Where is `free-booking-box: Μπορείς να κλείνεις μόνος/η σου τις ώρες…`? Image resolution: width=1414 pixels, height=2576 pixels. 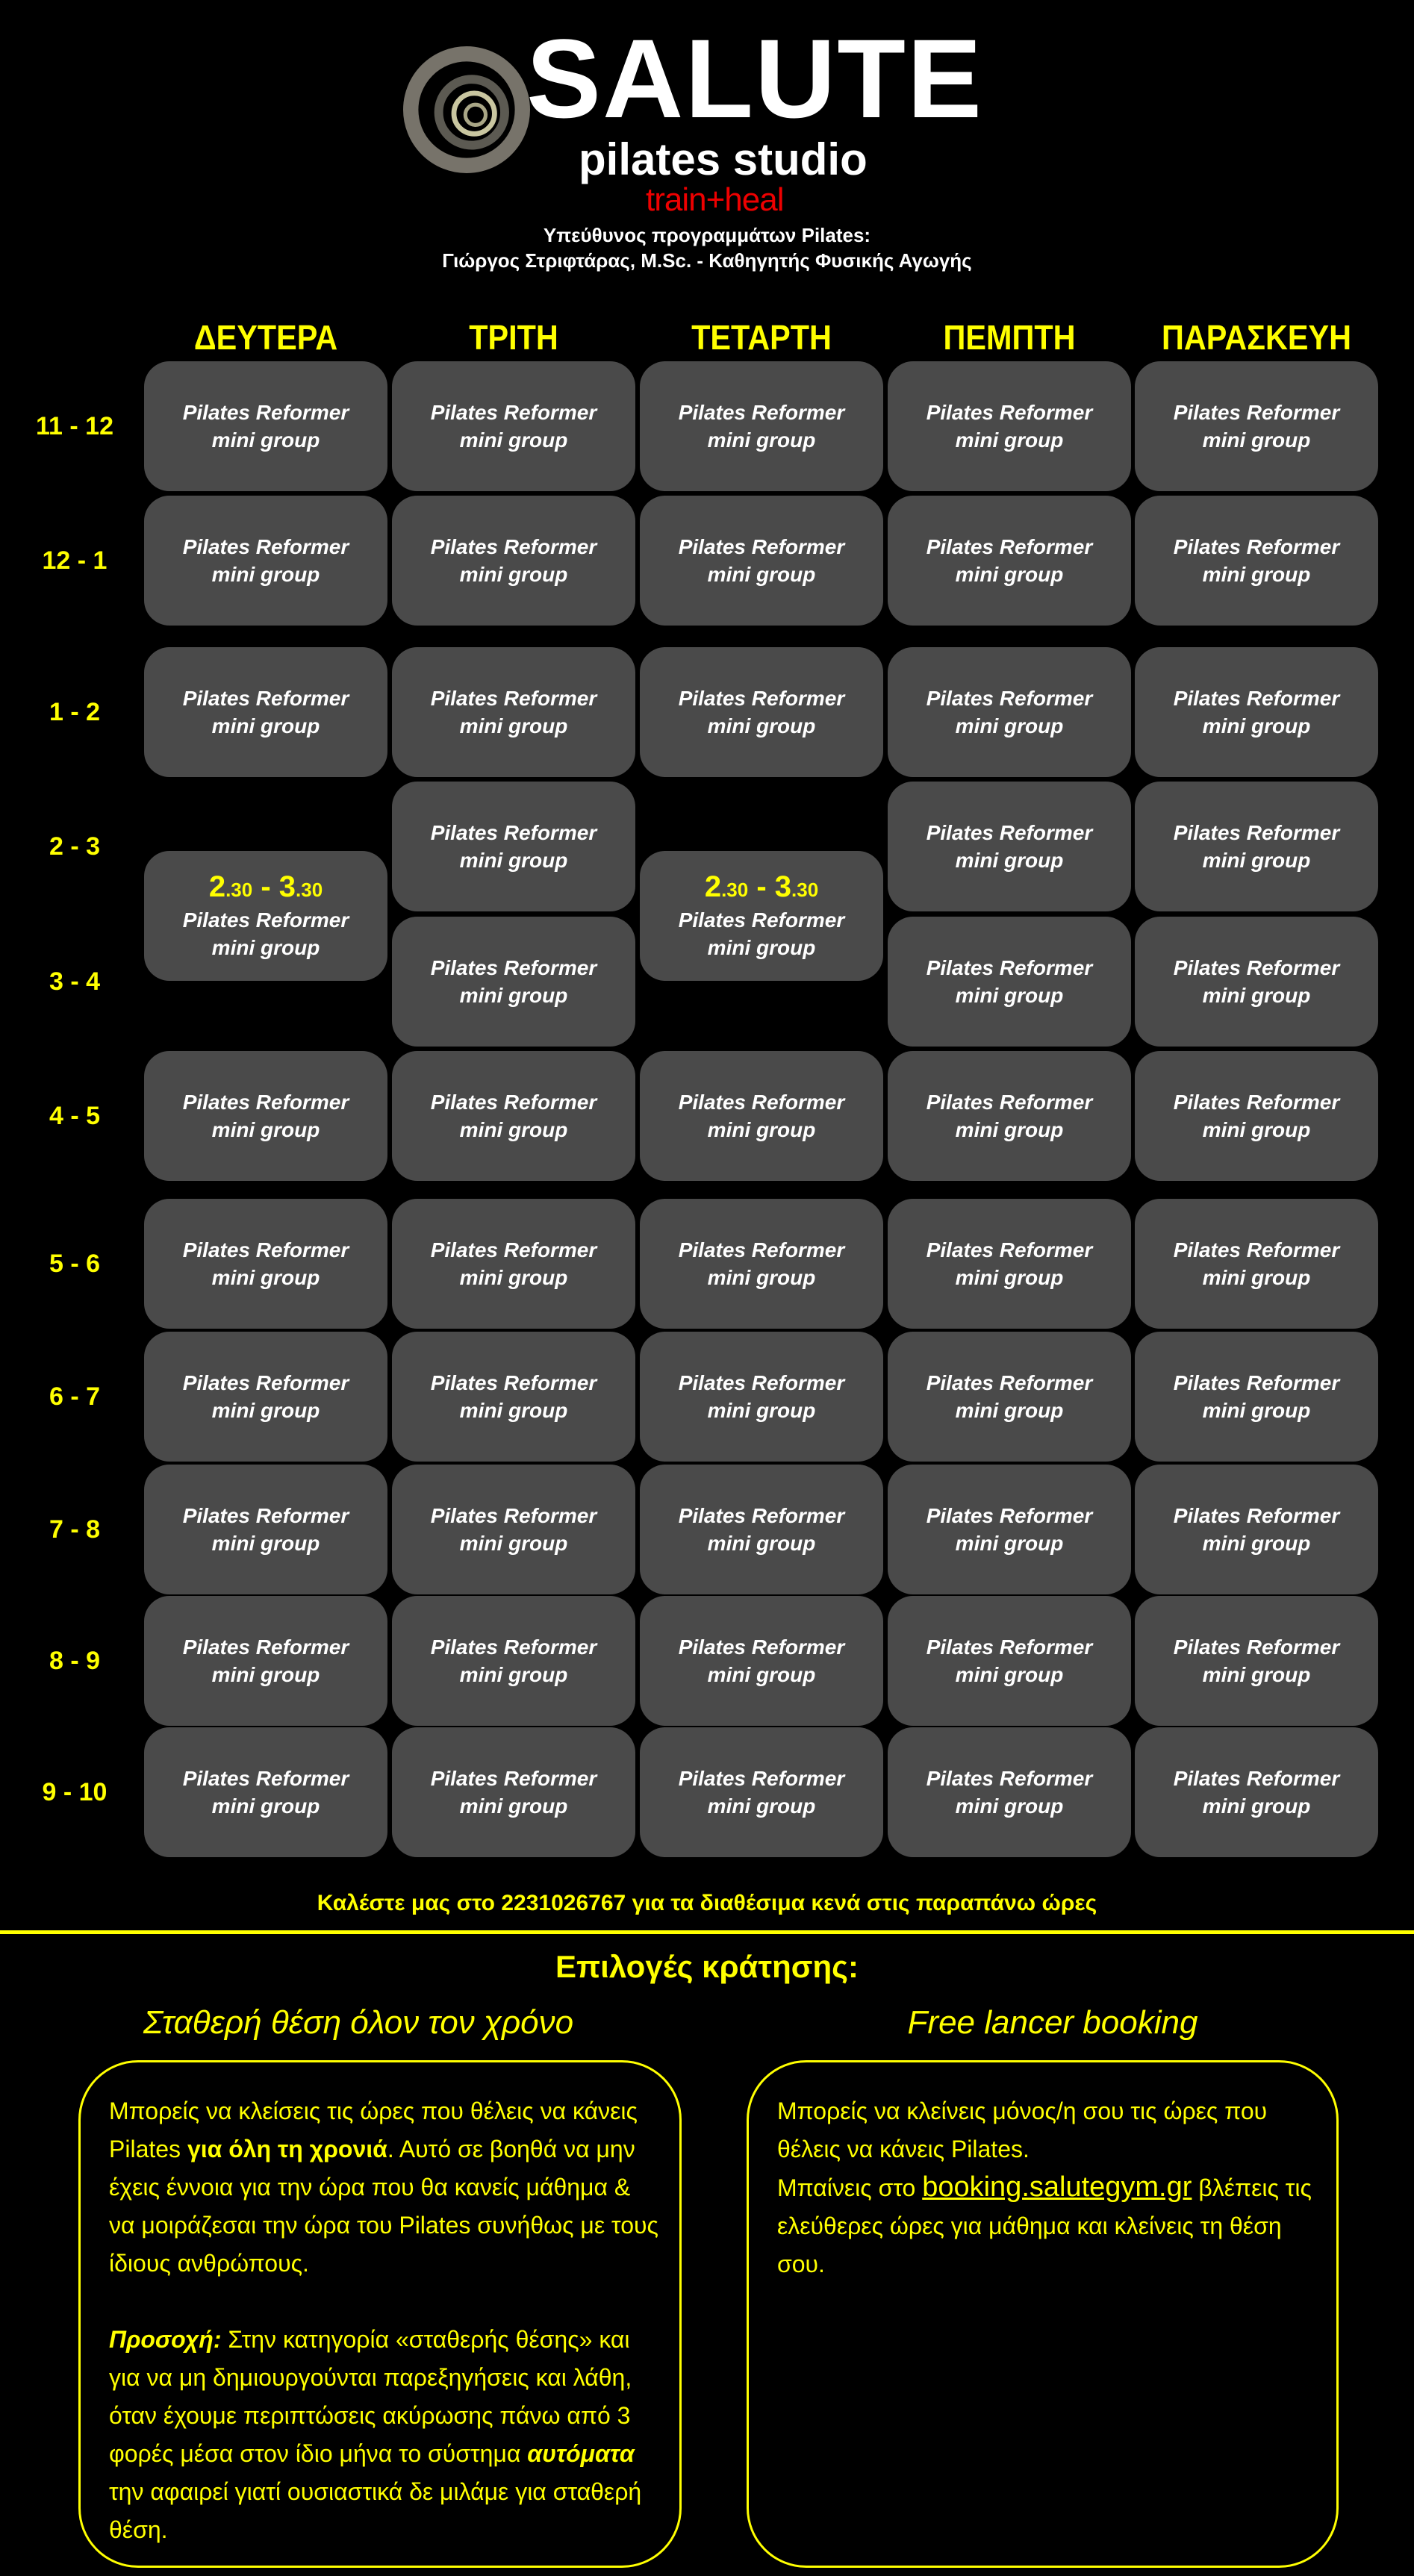 free-booking-box: Μπορείς να κλείνεις μόνος/η σου τις ώρες… is located at coordinates (1043, 2314).